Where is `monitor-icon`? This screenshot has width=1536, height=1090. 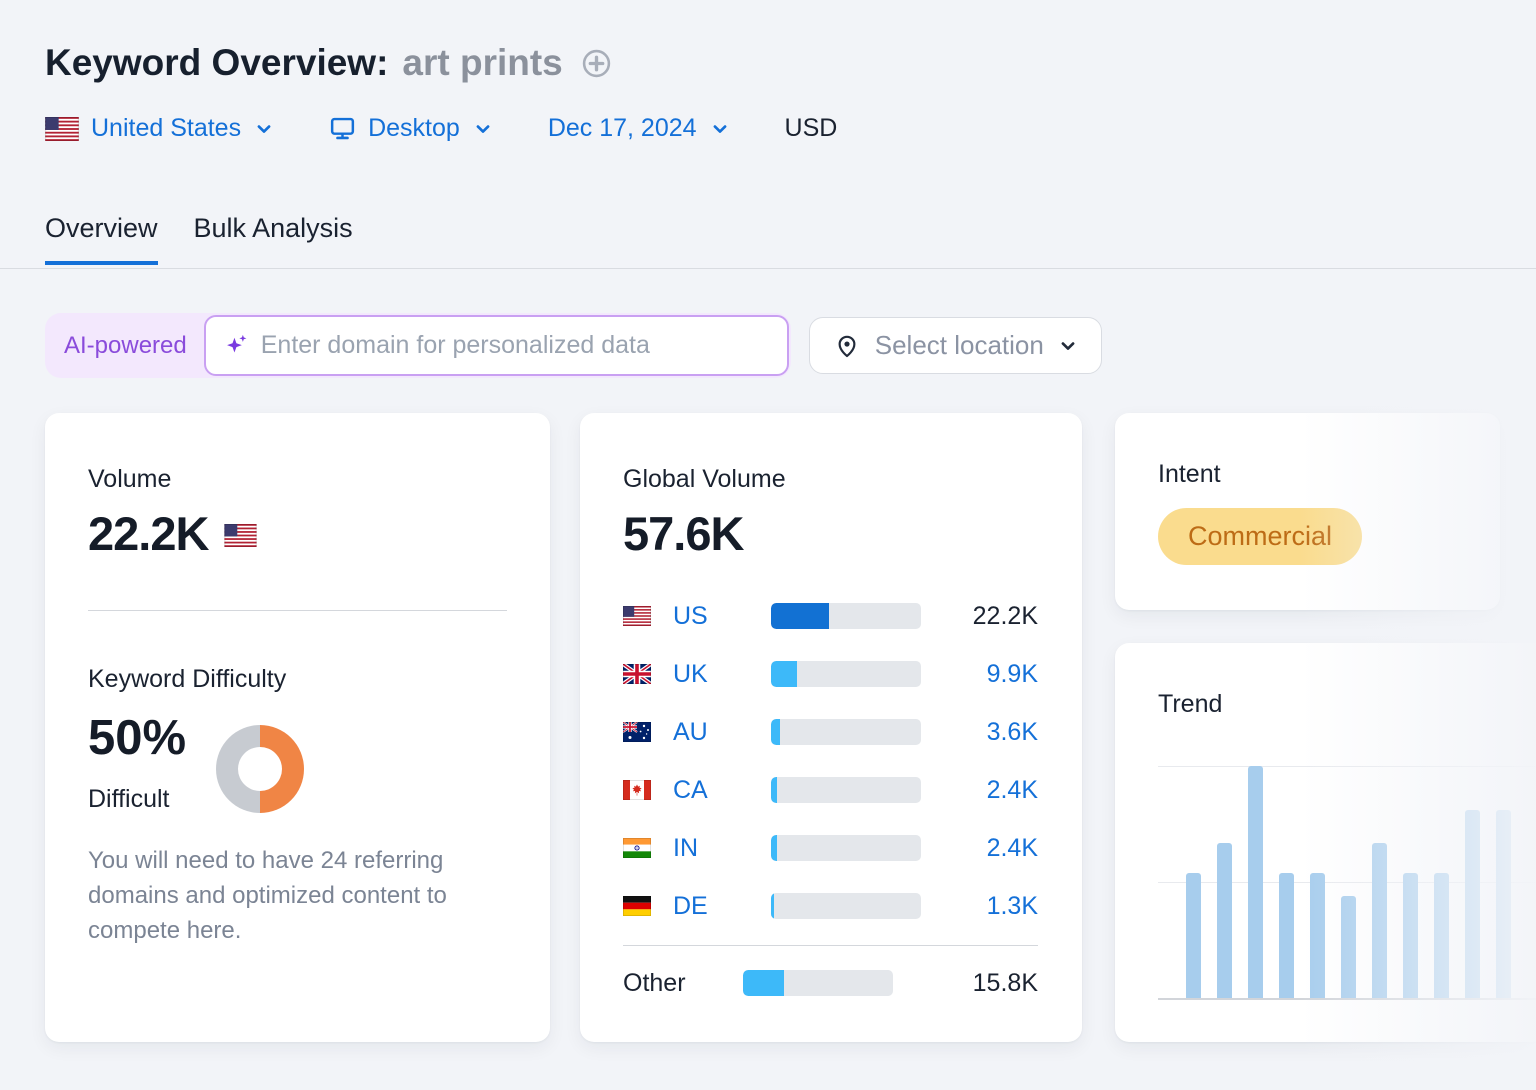
monitor-icon is located at coordinates (342, 128).